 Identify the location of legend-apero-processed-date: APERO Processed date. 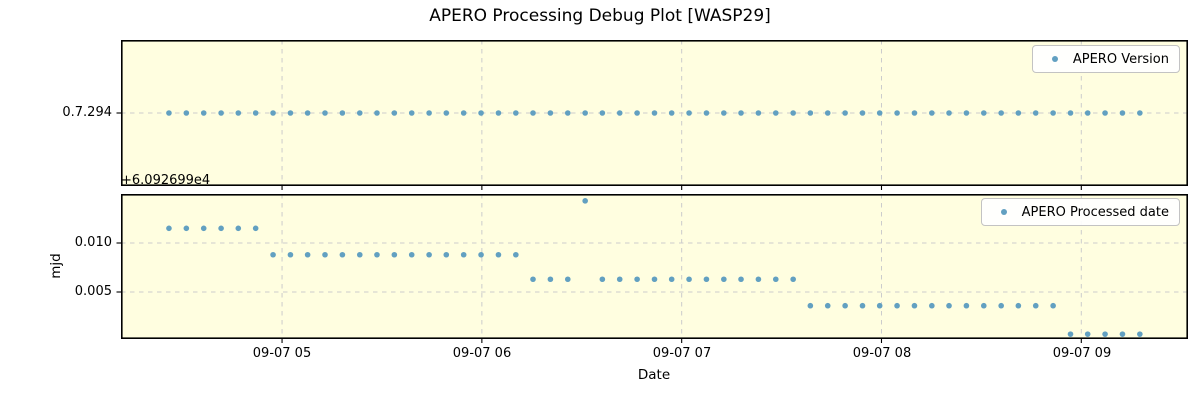
(1080, 212).